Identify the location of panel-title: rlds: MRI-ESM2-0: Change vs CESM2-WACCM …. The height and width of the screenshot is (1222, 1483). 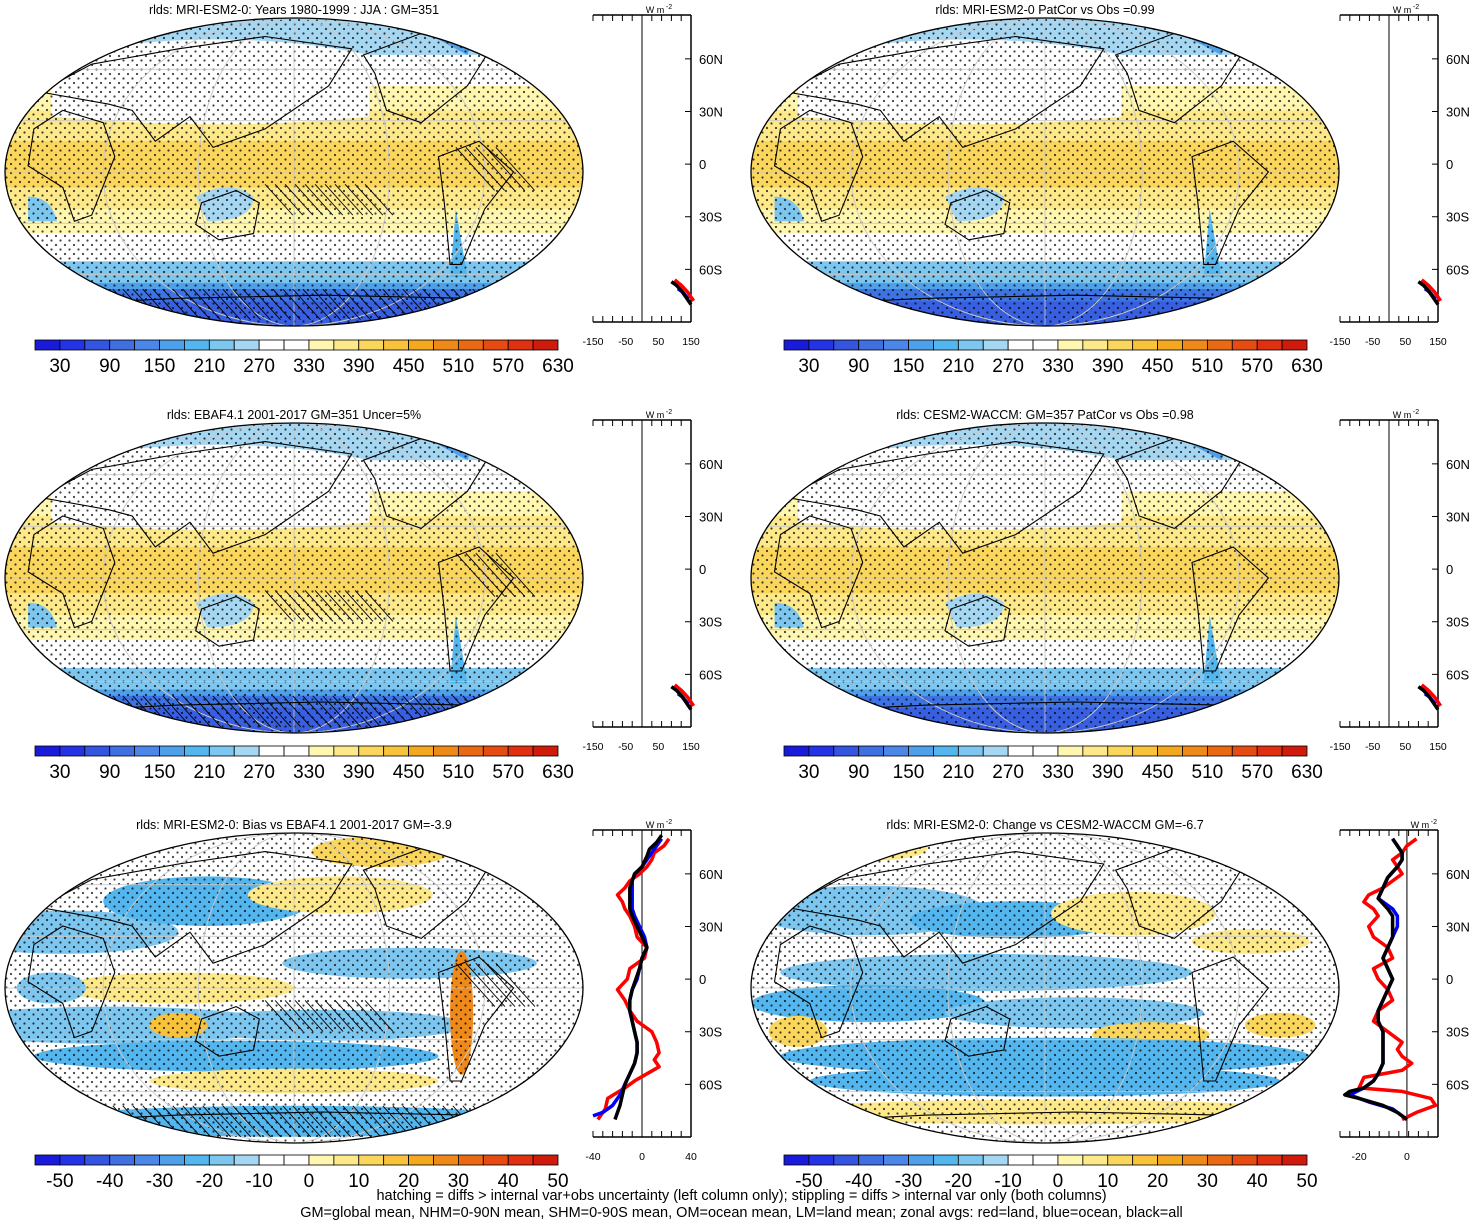
(1044, 825).